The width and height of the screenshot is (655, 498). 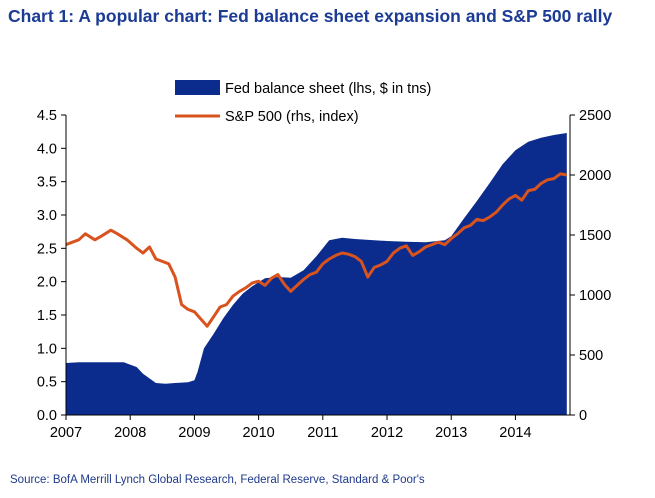 I want to click on left-tick-label: 4.5, so click(x=47, y=116).